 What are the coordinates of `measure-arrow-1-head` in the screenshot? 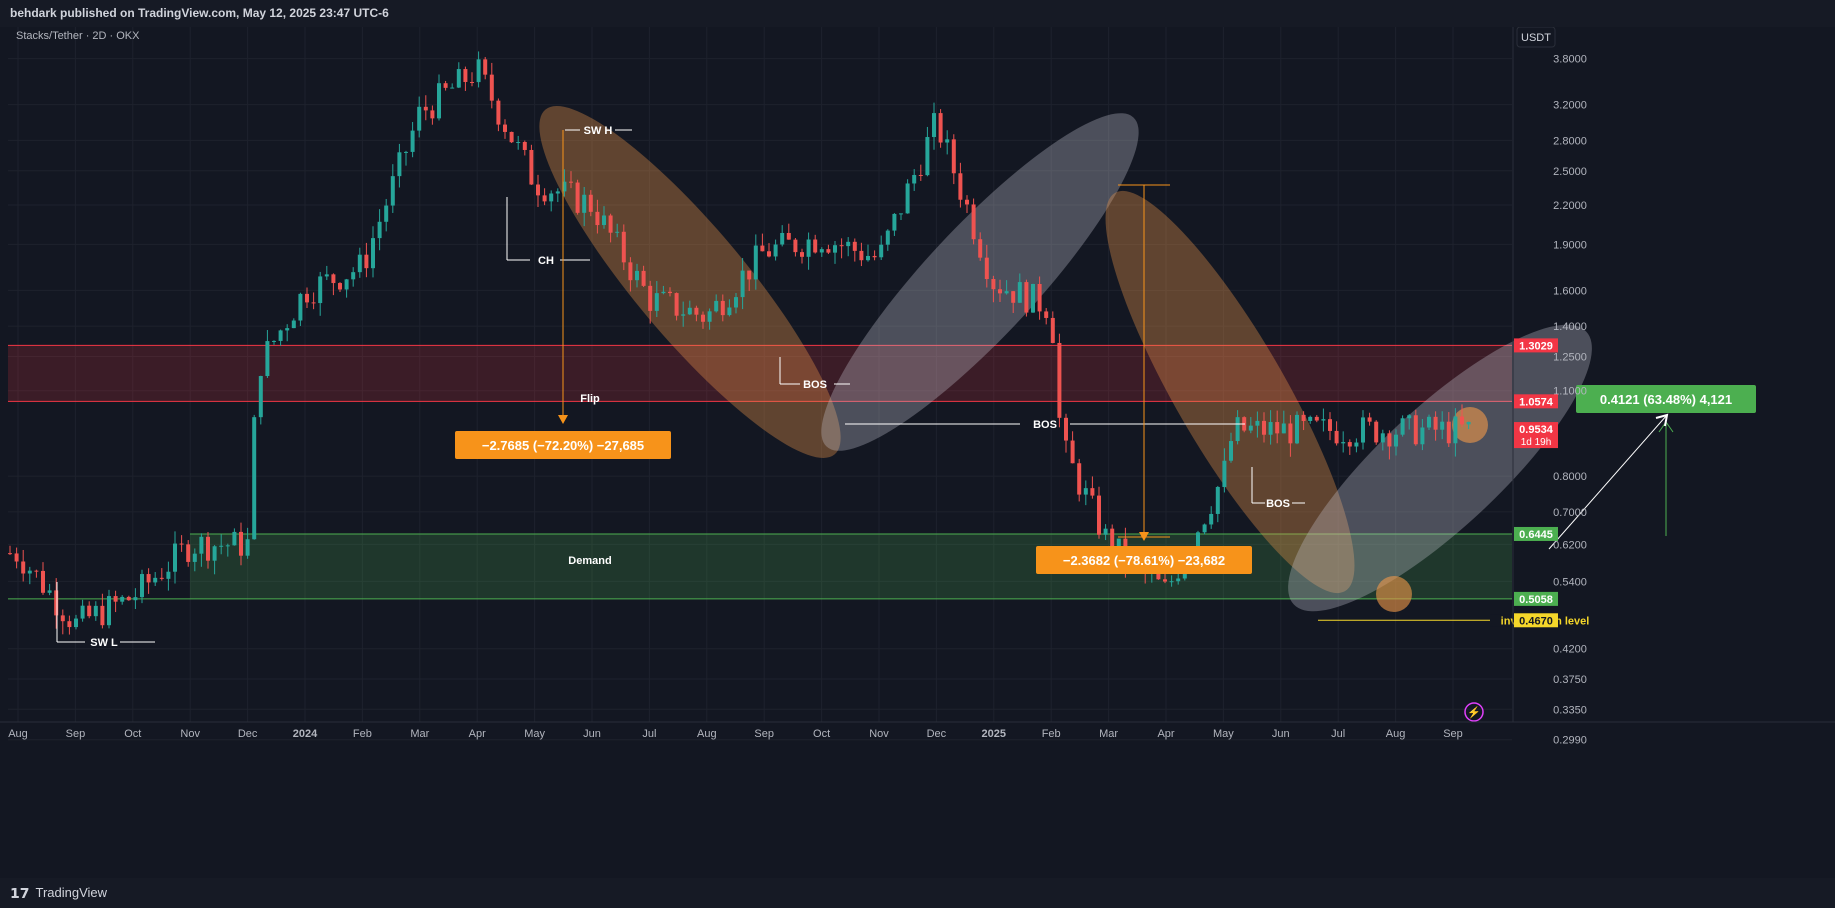 It's located at (563, 419).